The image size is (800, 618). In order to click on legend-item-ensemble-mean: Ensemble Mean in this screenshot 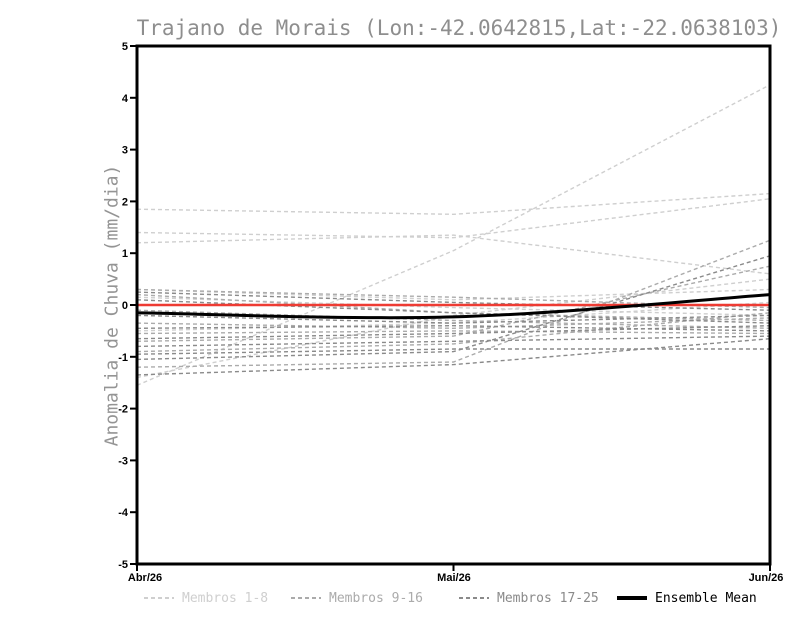, I will do `click(687, 598)`.